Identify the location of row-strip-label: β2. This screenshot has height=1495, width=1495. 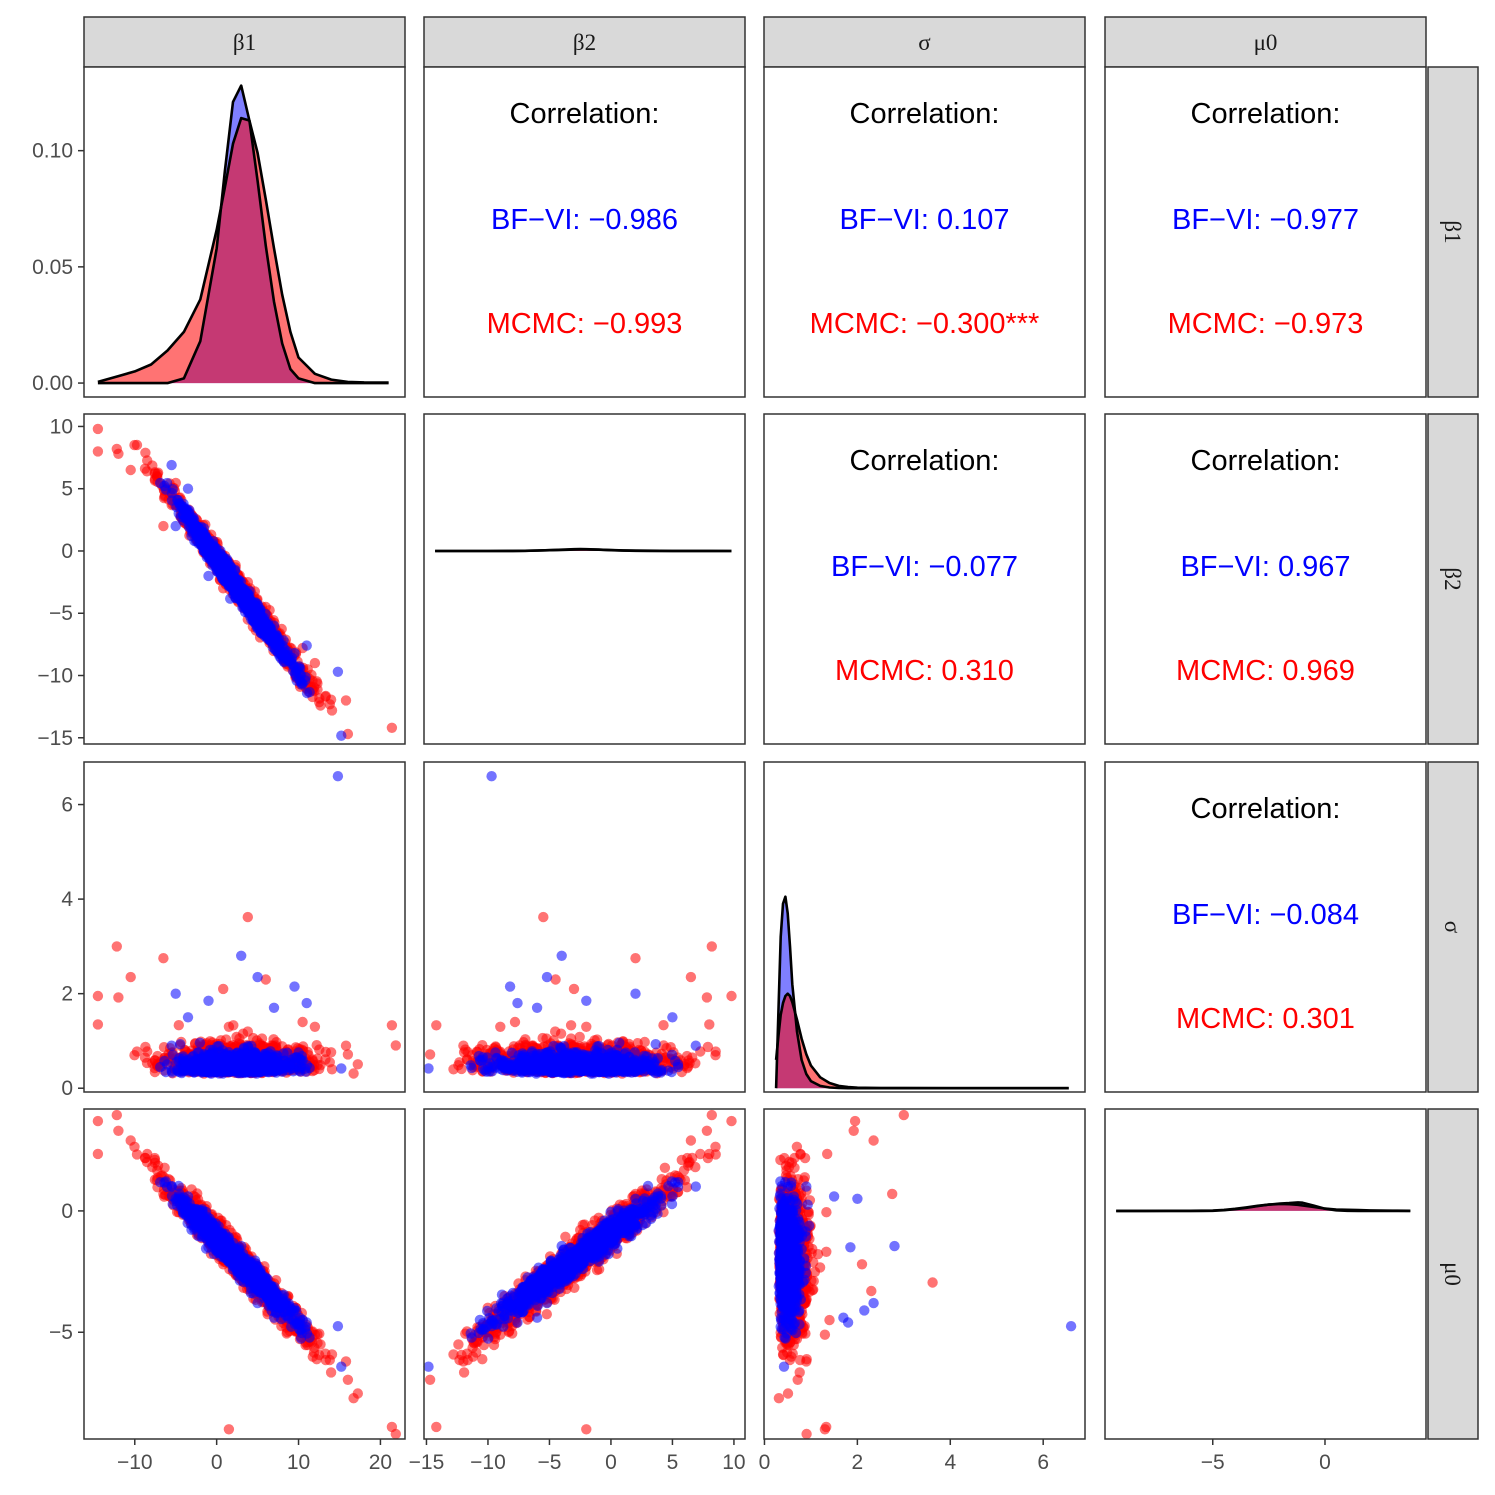
(1452, 578).